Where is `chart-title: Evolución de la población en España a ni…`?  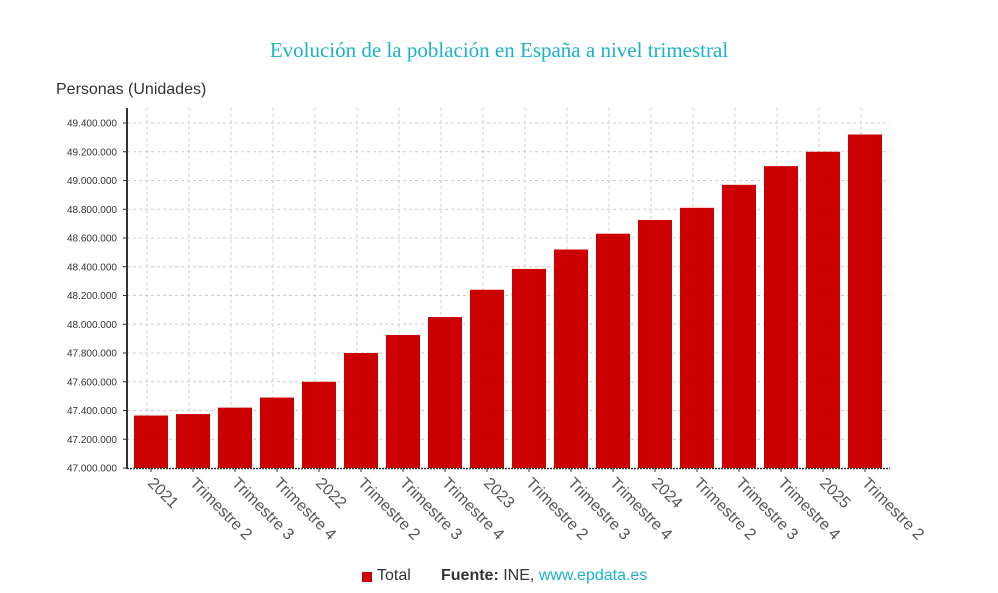
chart-title: Evolución de la población en España a ni… is located at coordinates (499, 50).